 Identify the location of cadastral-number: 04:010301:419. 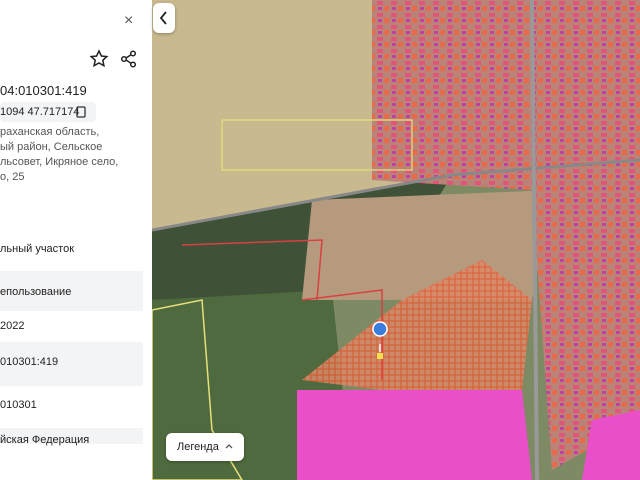
(43, 90).